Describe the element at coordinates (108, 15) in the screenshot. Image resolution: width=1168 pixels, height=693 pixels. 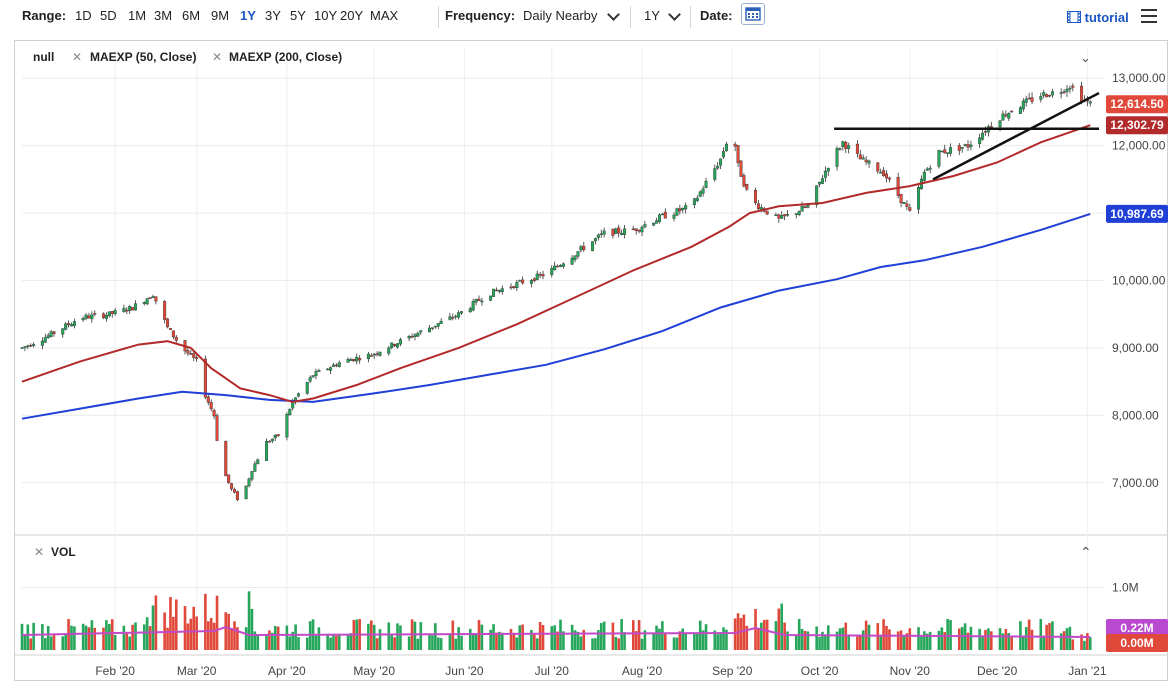
I see `range-button-5d: 5D` at that location.